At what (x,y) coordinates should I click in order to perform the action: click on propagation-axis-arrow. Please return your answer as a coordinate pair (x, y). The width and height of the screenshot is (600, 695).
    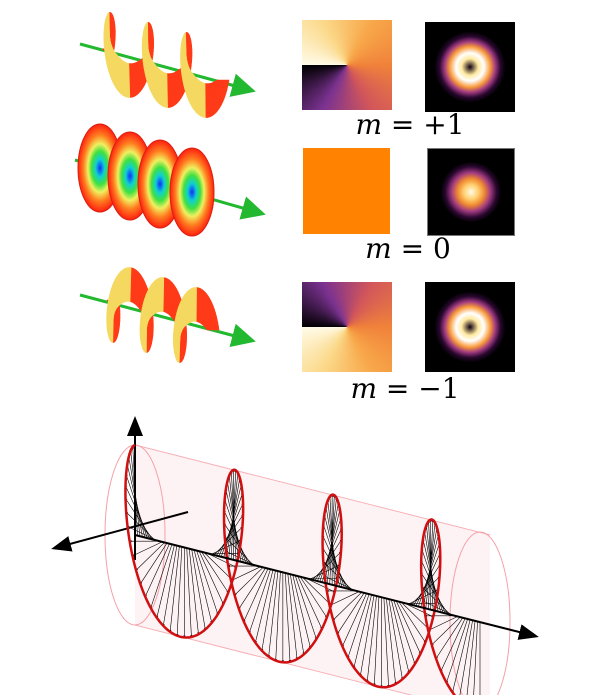
    Looking at the image, I should click on (336, 587).